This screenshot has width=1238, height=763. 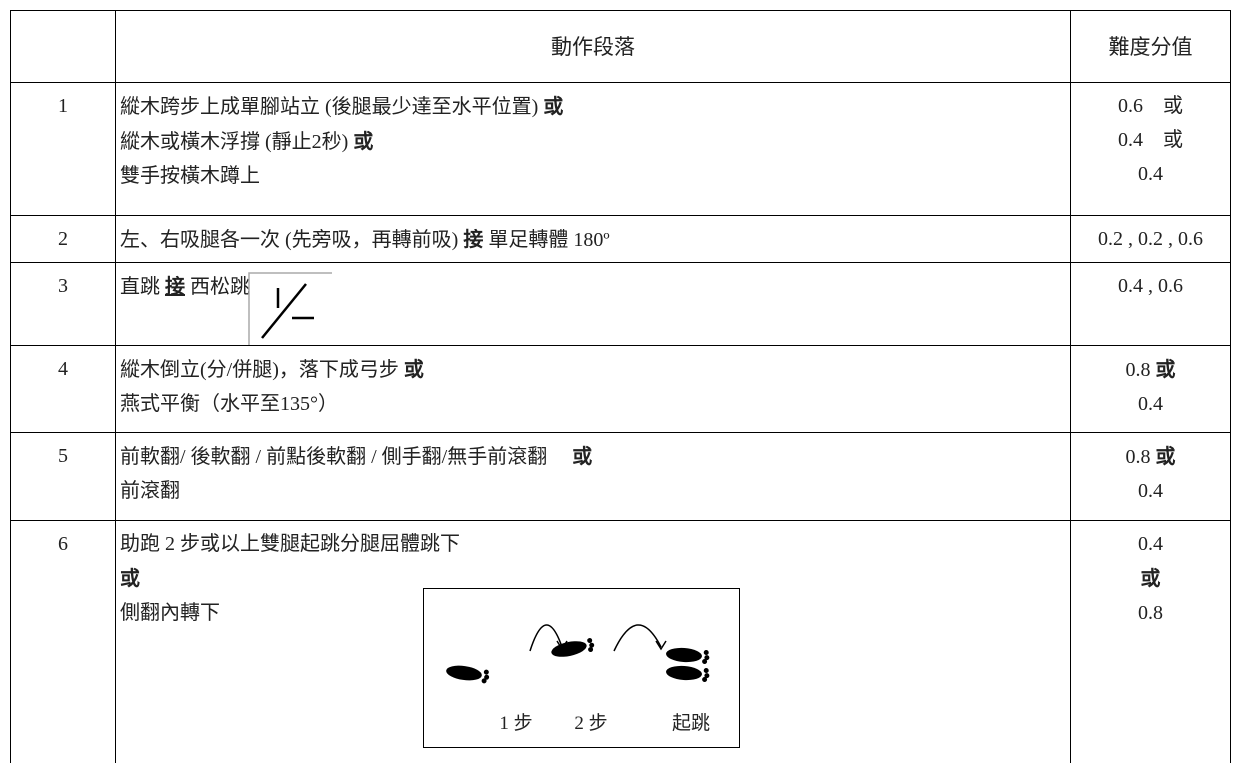 I want to click on action-cell: 前軟翻/ 後軟翻 / 前點後軟翻 / 側手翻/無手前滾翻 或前滾翻, so click(x=593, y=476).